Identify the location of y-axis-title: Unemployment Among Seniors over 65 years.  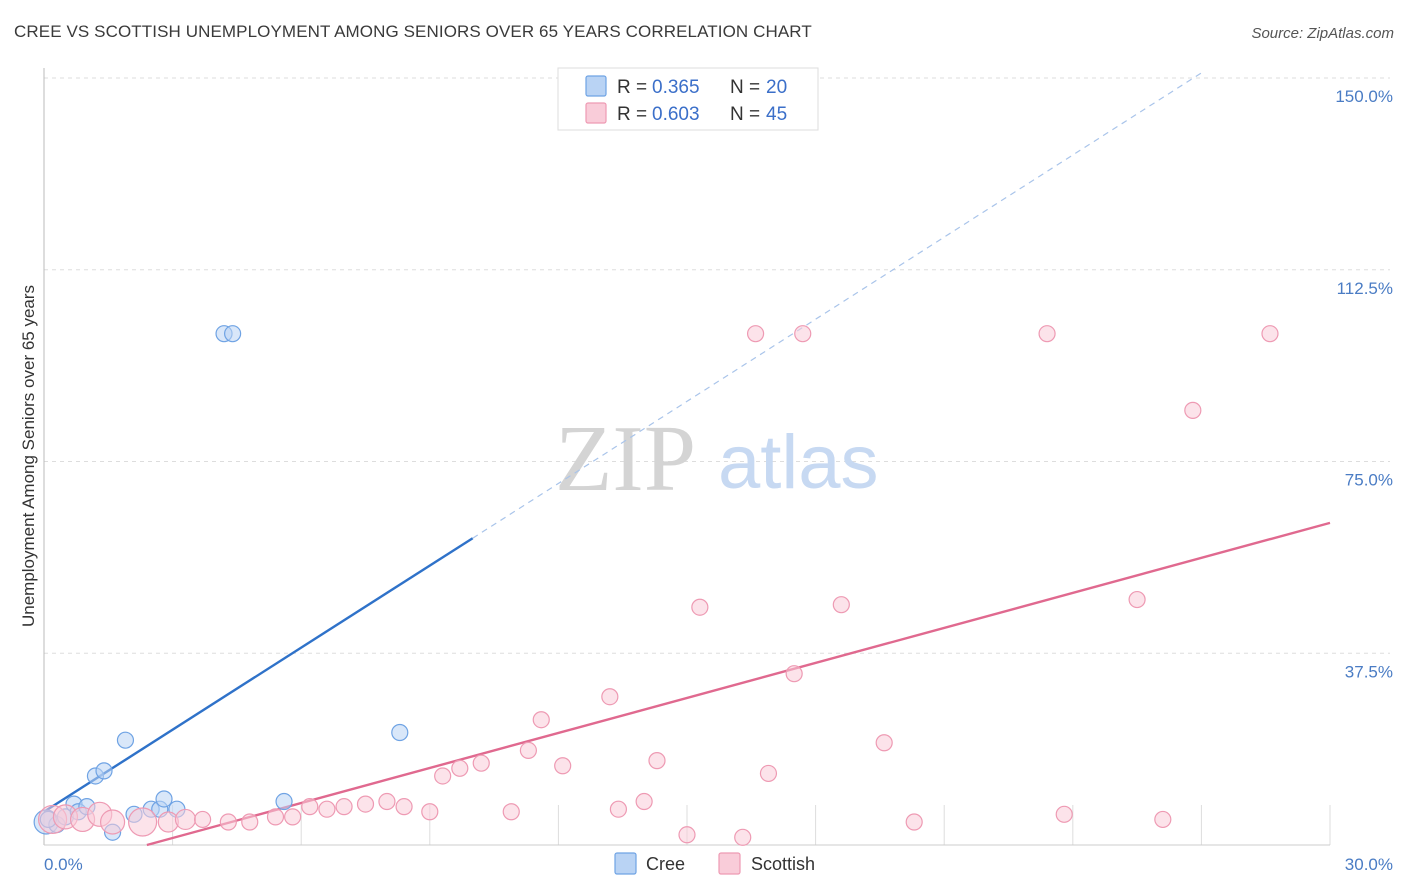
(28, 456).